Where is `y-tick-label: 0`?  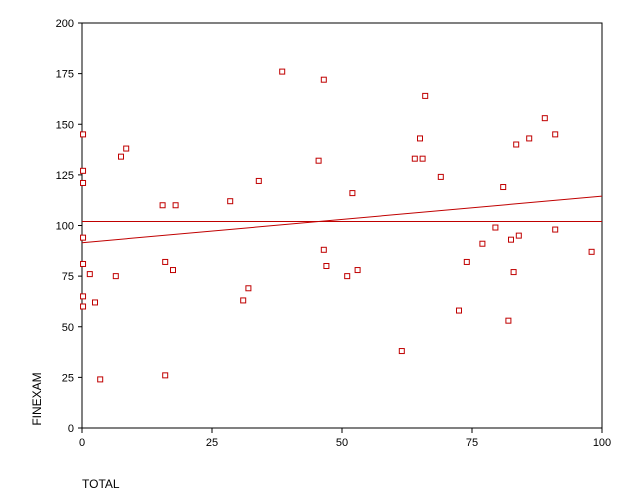
y-tick-label: 0 is located at coordinates (71, 429).